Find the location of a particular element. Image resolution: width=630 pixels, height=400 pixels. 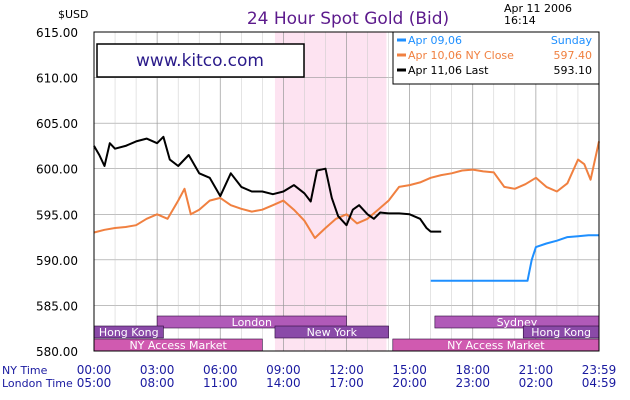

y-tick-label: 585.00 is located at coordinates (57, 306).